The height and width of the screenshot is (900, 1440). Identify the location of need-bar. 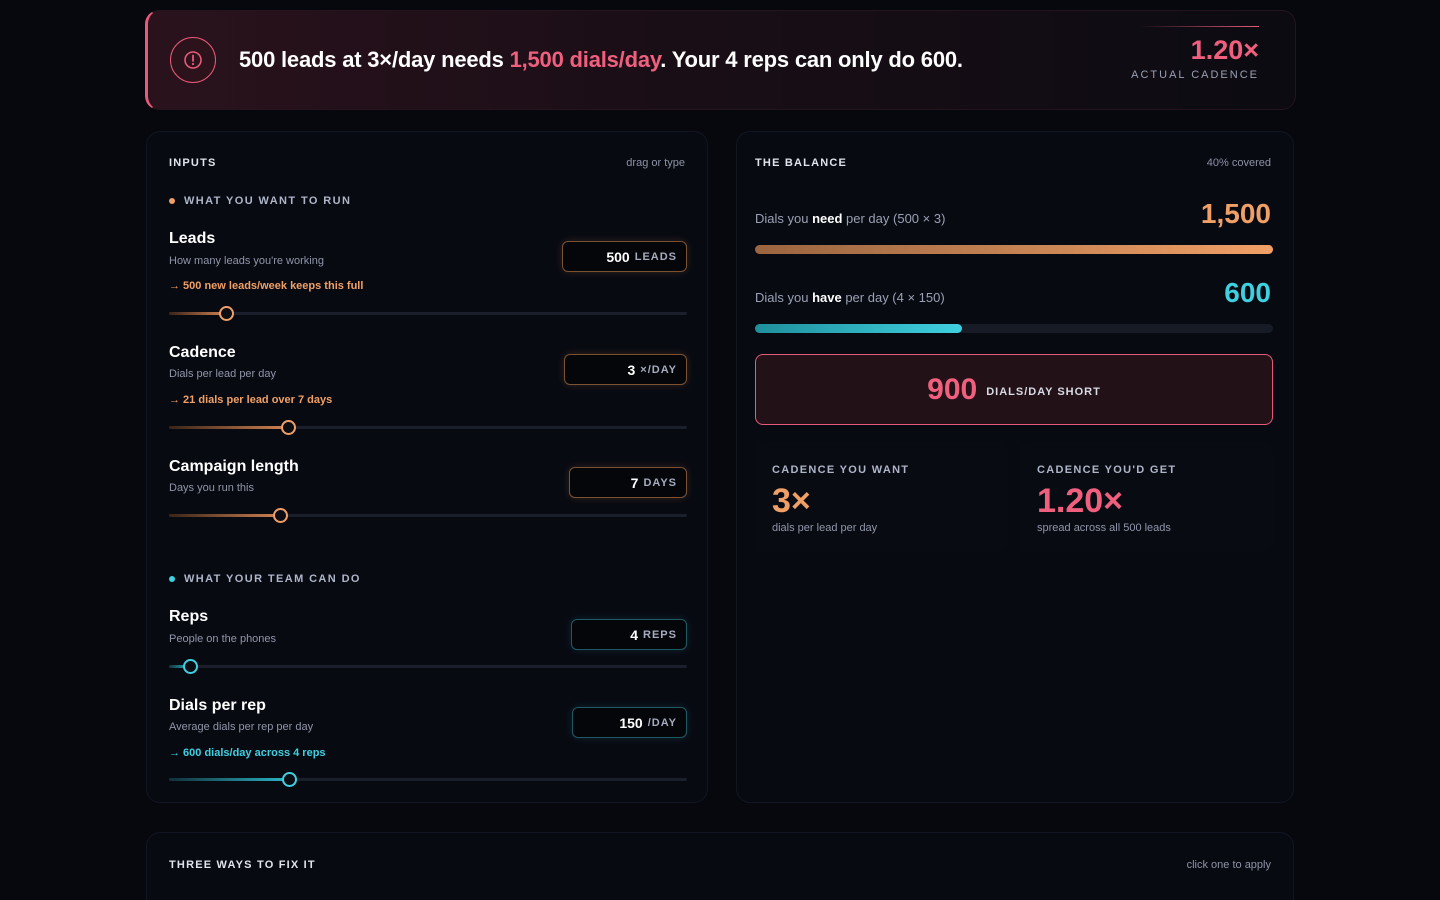
(1014, 249).